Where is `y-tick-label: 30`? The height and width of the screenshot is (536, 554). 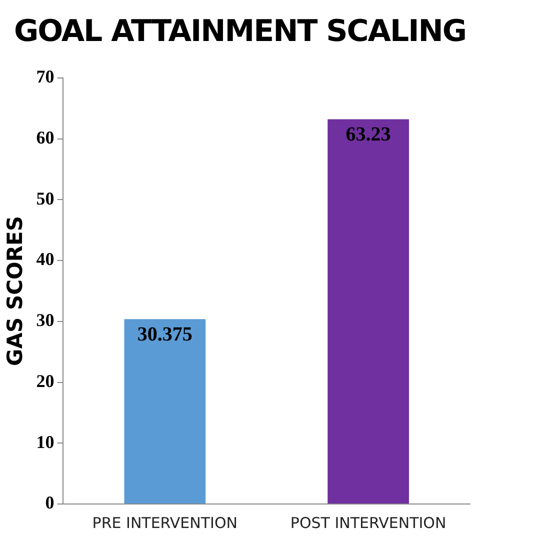
y-tick-label: 30 is located at coordinates (45, 320).